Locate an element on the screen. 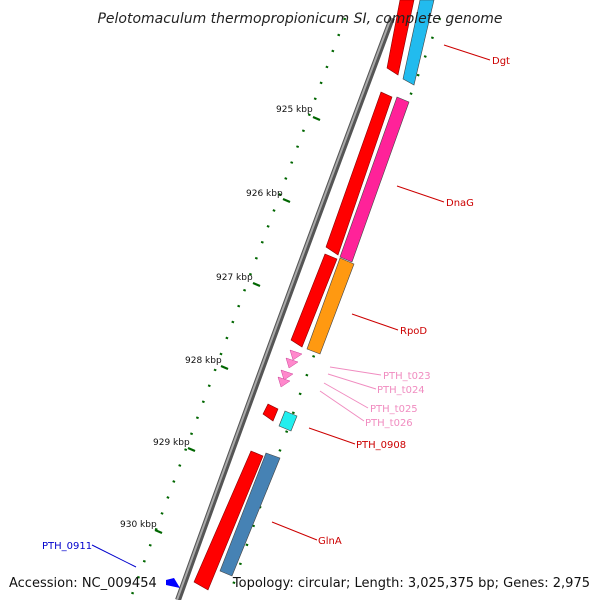 This screenshot has width=600, height=600. gene-pth-0908-feature is located at coordinates (288, 421).